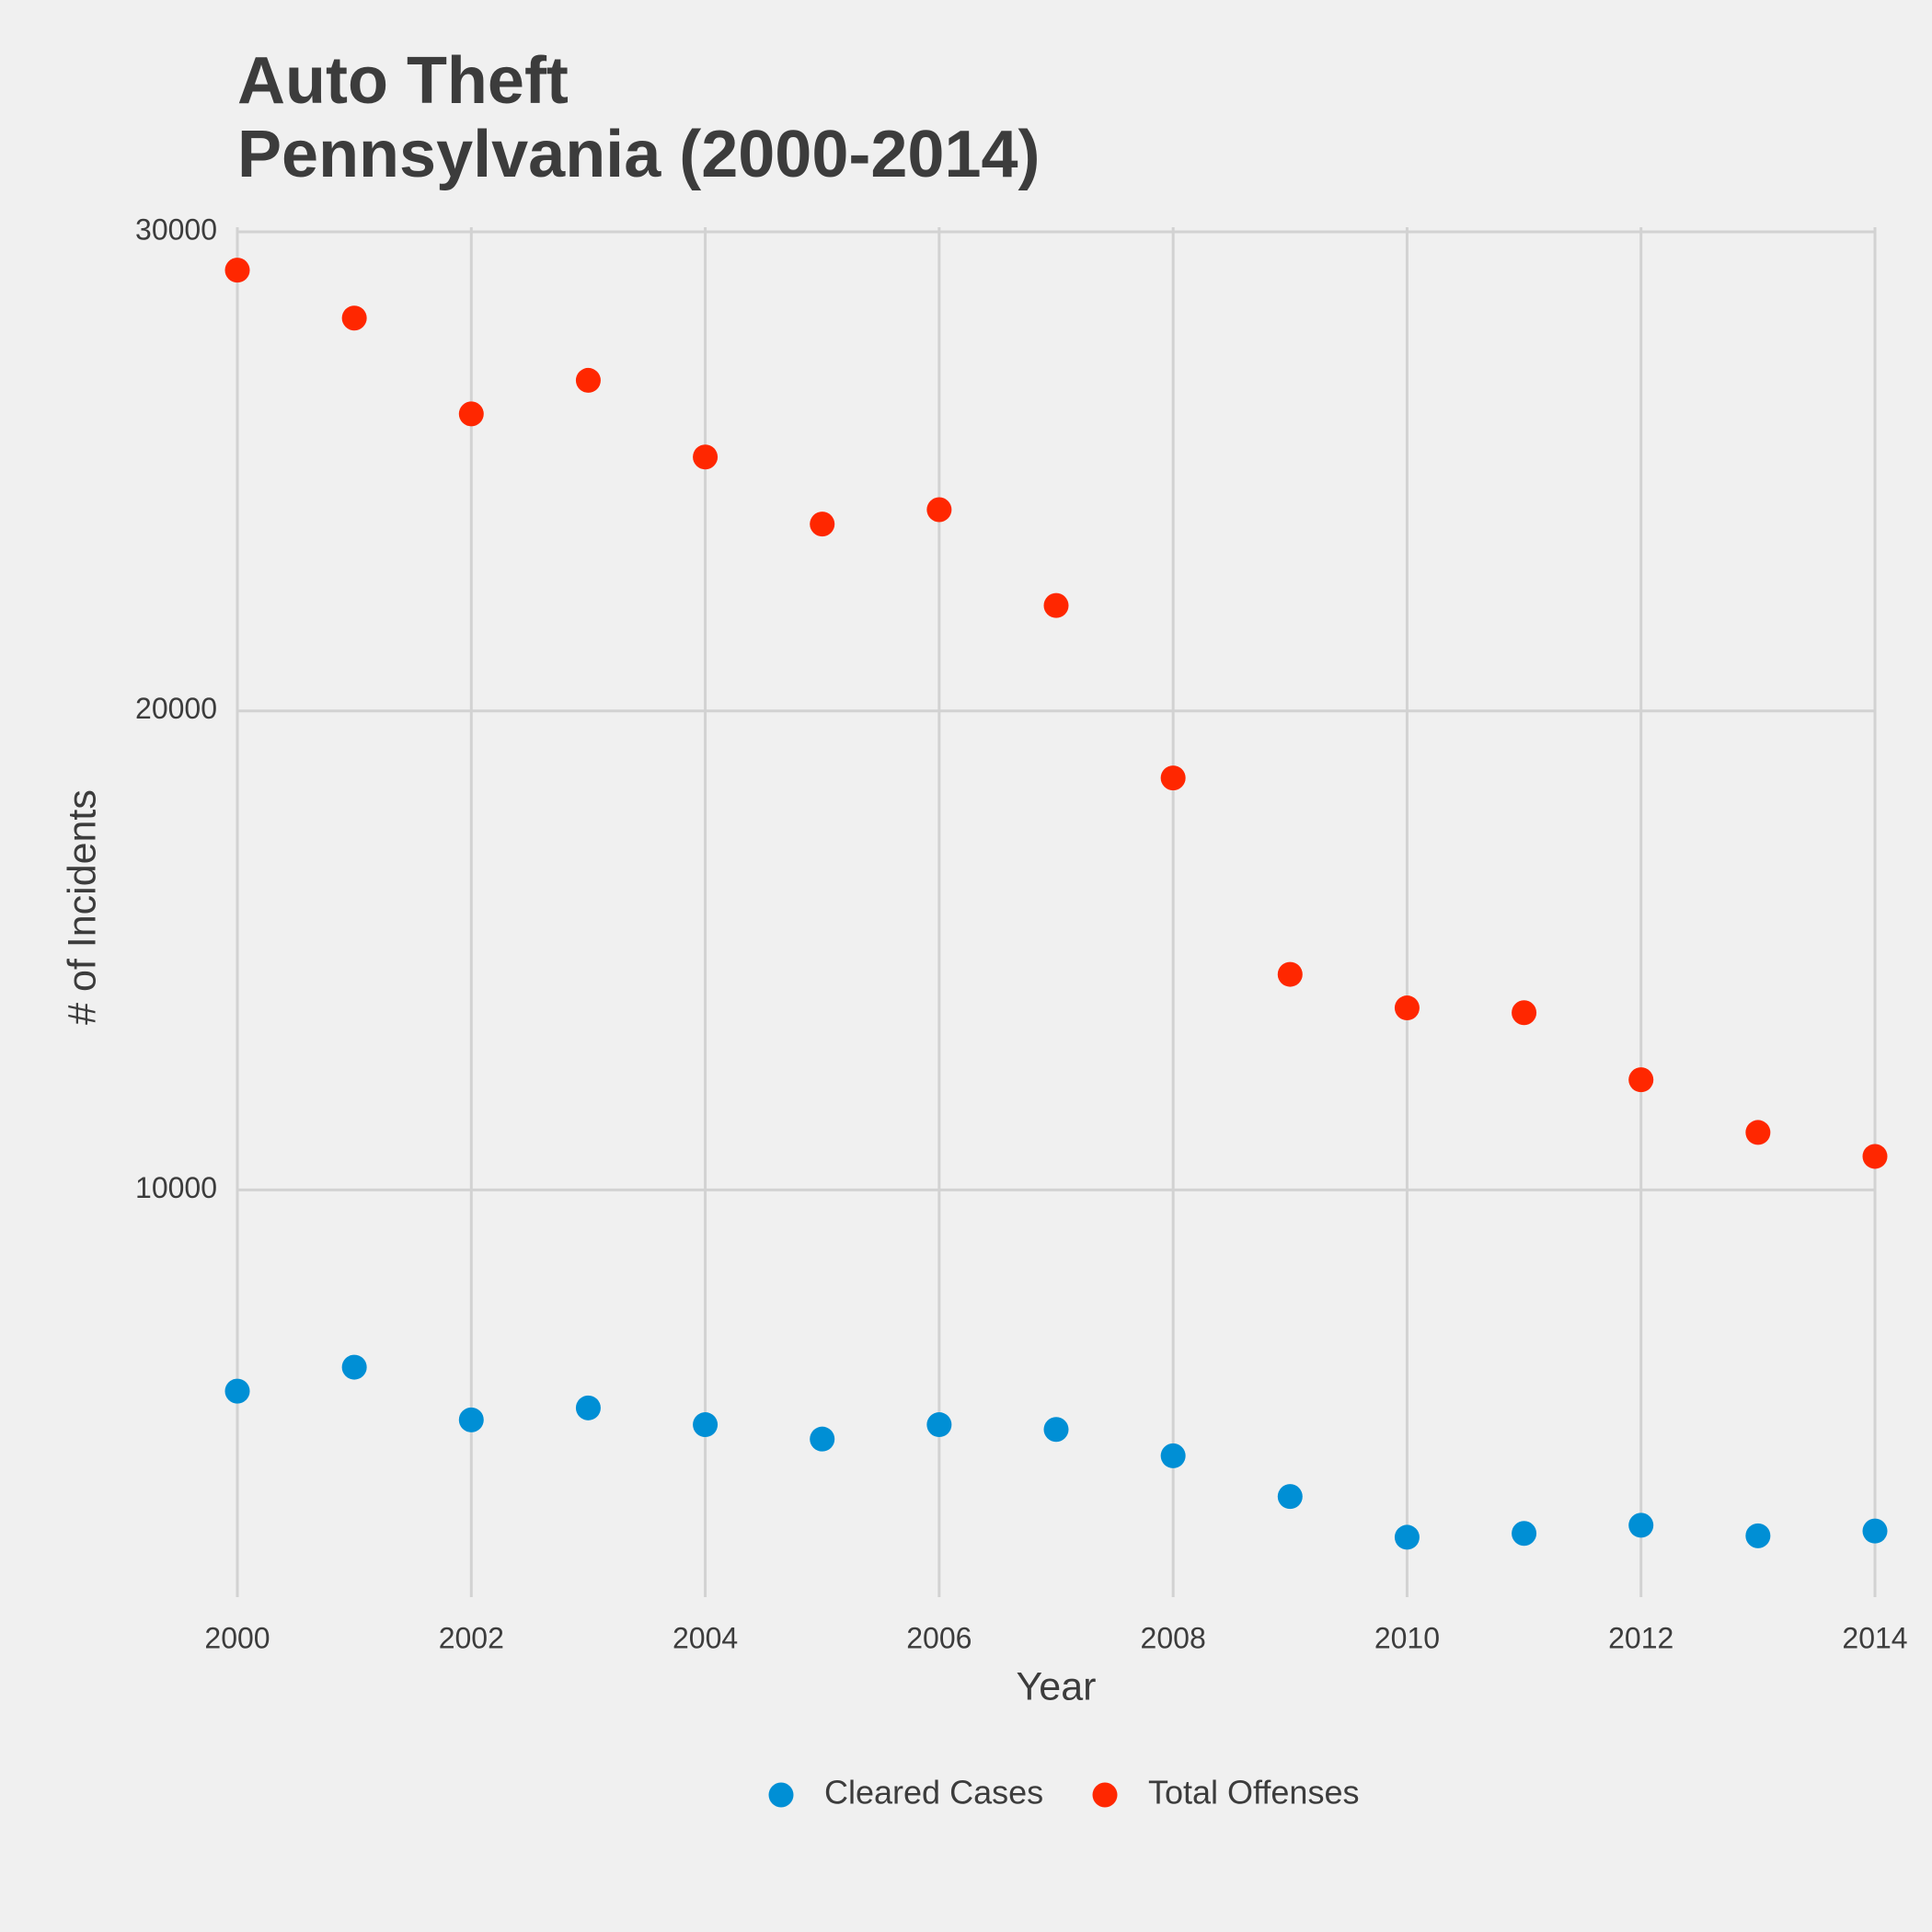  I want to click on x-axis-title: Year, so click(1057, 1686).